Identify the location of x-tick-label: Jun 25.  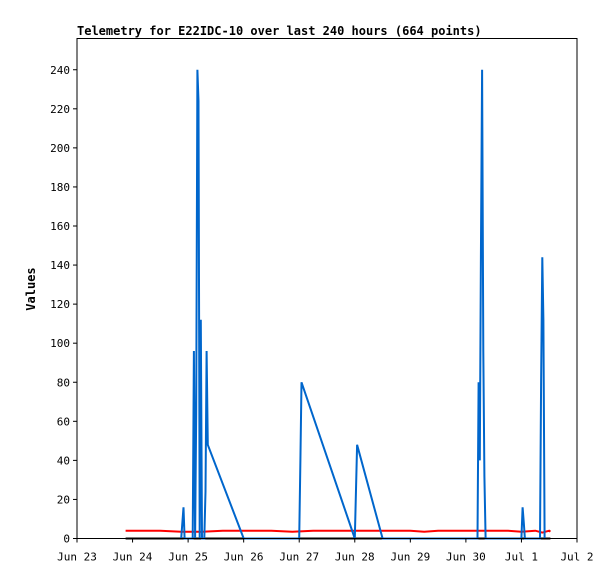
(188, 557).